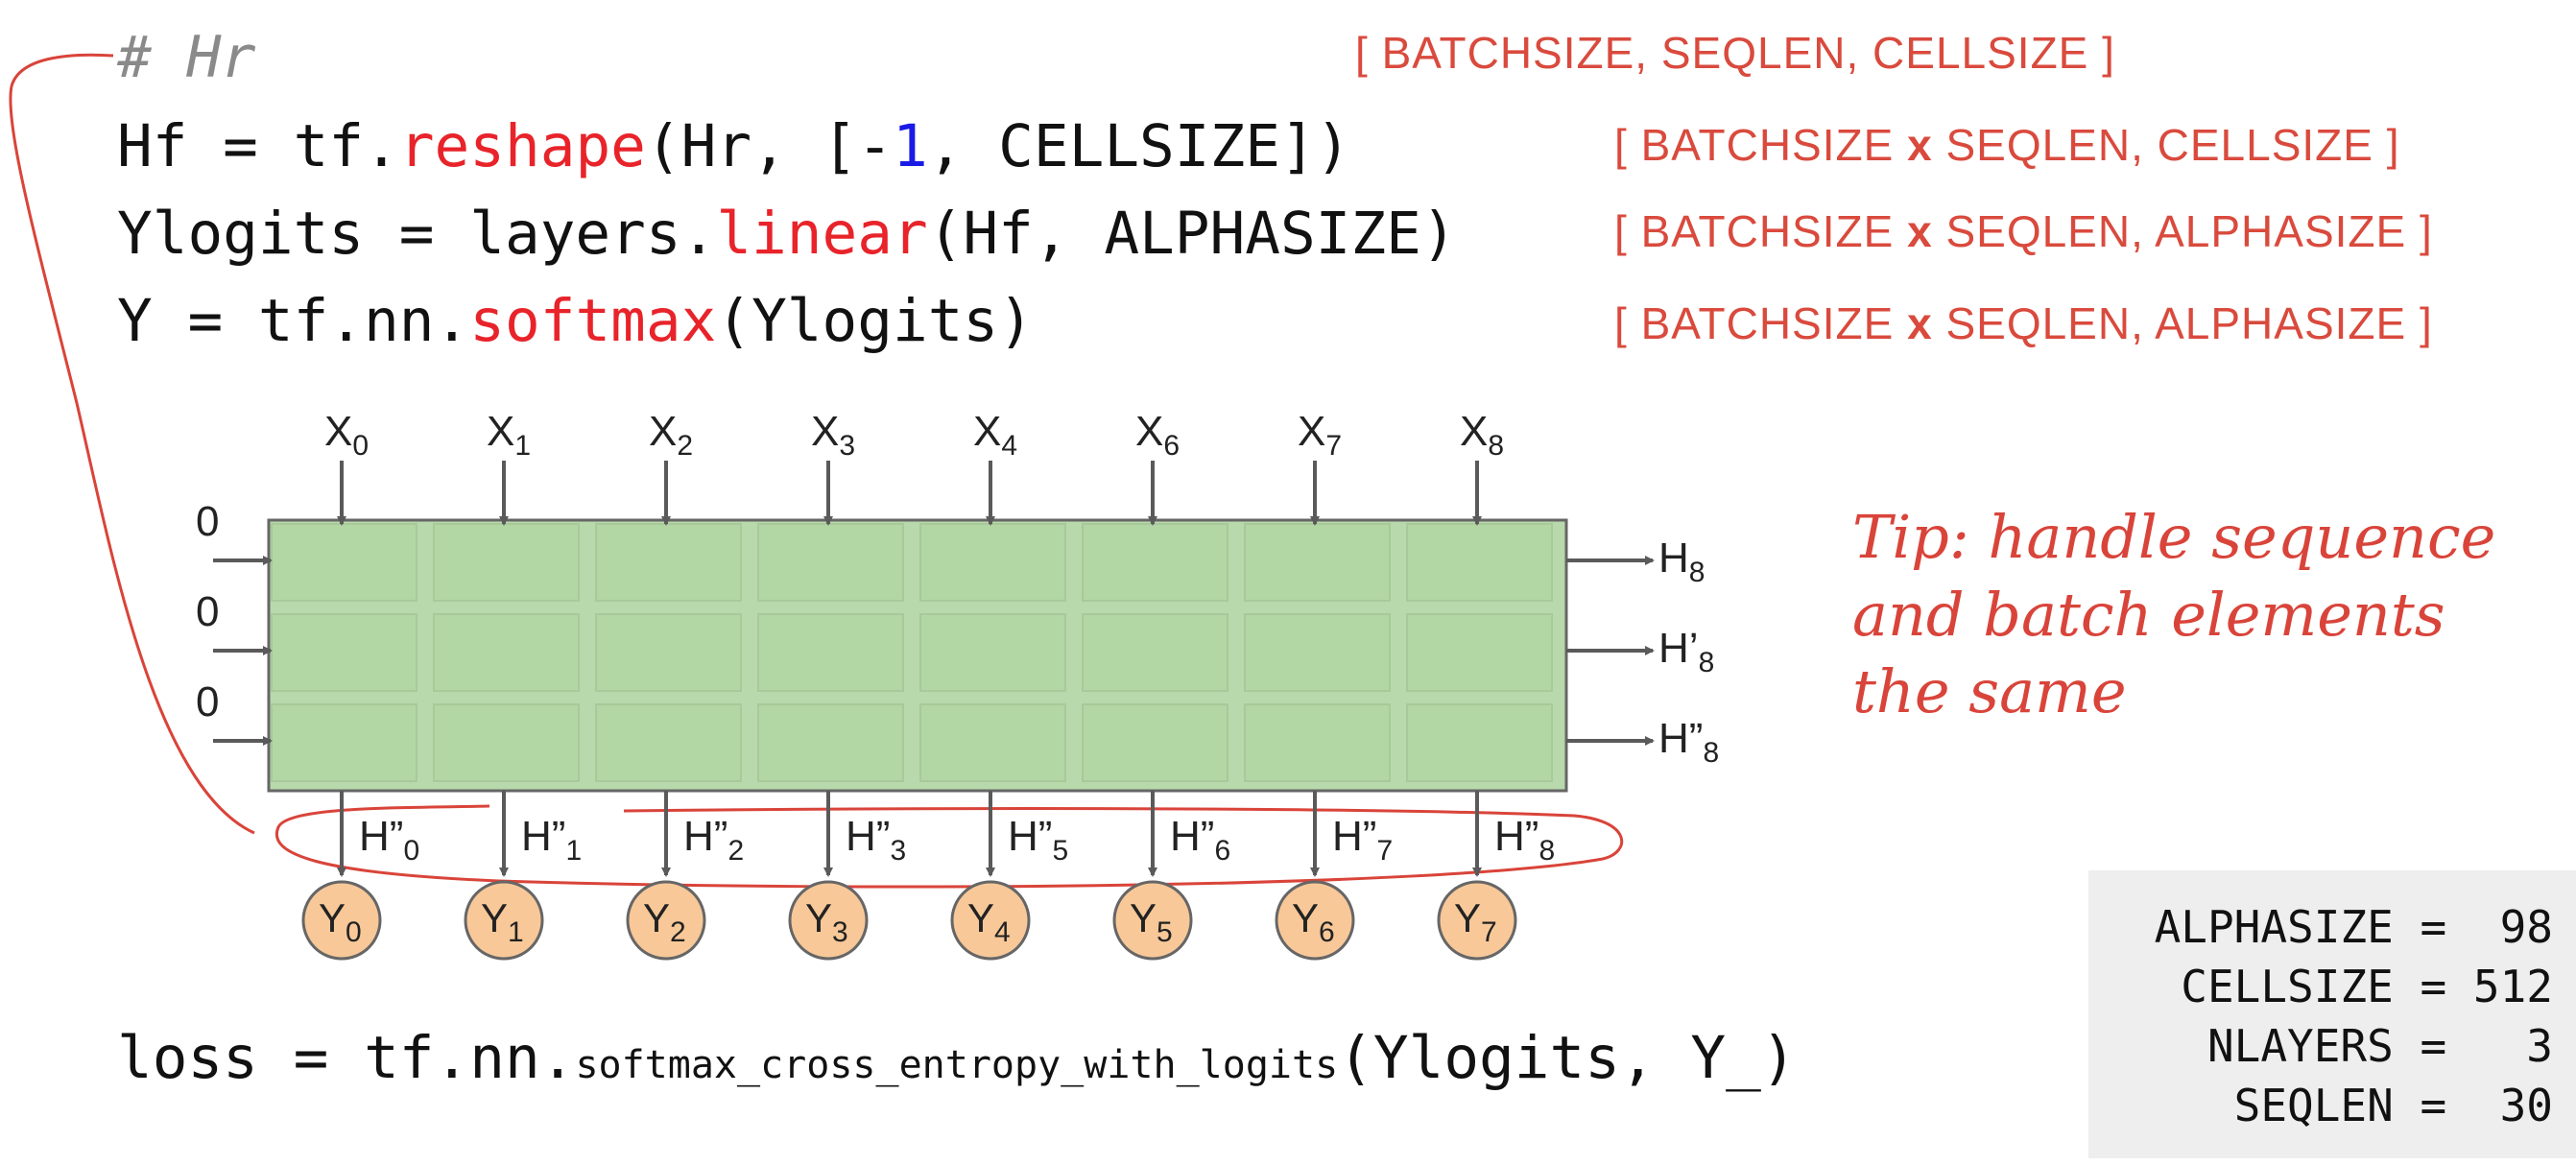 The height and width of the screenshot is (1165, 2576). I want to click on shape-text: BATCHSIZE, SEQLEN, CELLSIZE, so click(1735, 53).